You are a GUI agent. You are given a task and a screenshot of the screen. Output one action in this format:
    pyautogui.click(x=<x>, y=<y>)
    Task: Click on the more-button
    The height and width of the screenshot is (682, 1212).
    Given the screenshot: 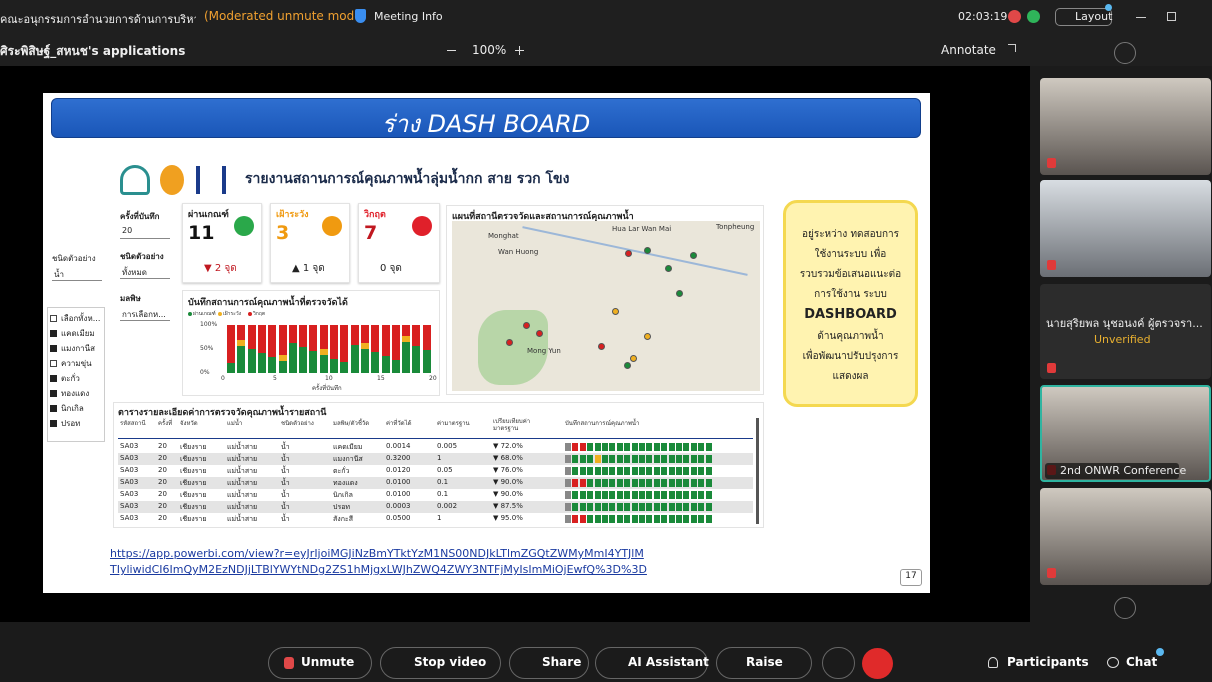 What is the action you would take?
    pyautogui.click(x=838, y=663)
    